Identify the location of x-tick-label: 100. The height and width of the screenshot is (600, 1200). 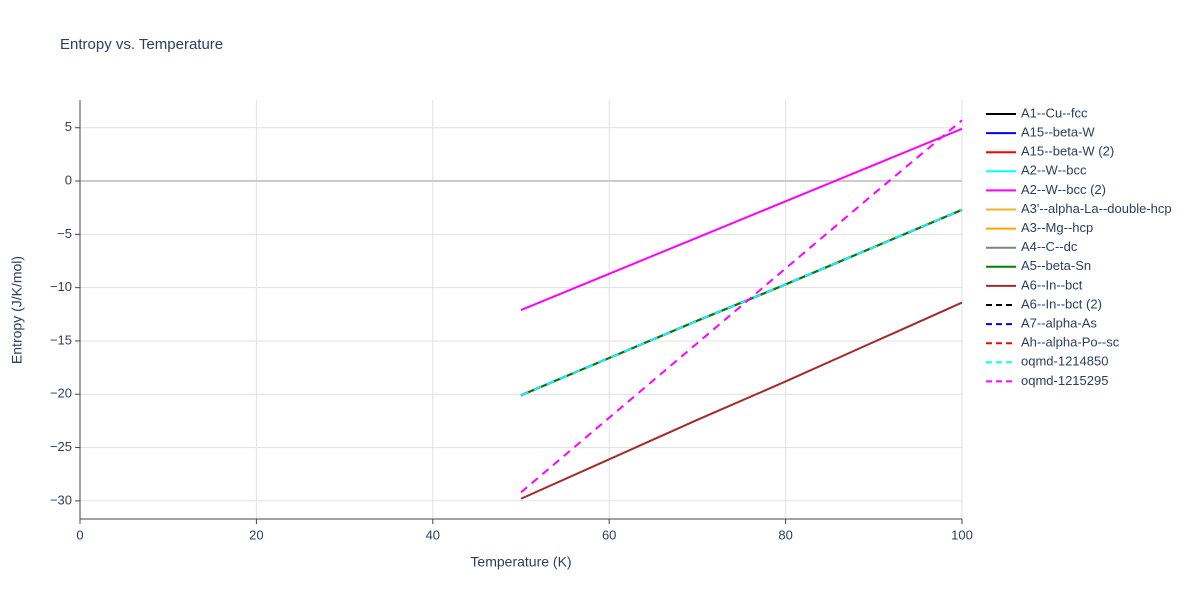
(962, 534).